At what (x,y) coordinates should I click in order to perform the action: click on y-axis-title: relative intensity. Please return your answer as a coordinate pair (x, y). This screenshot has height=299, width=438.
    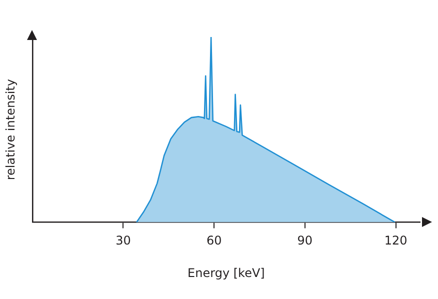
    Looking at the image, I should click on (10, 129).